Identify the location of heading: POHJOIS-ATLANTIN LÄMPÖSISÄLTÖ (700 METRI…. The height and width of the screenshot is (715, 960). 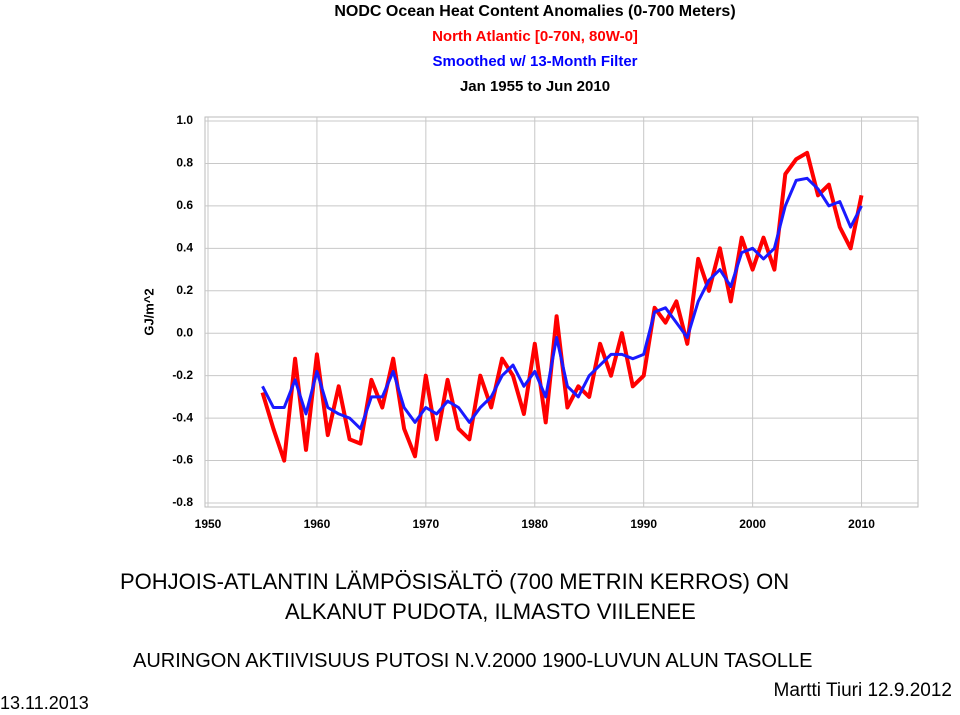
(480, 597).